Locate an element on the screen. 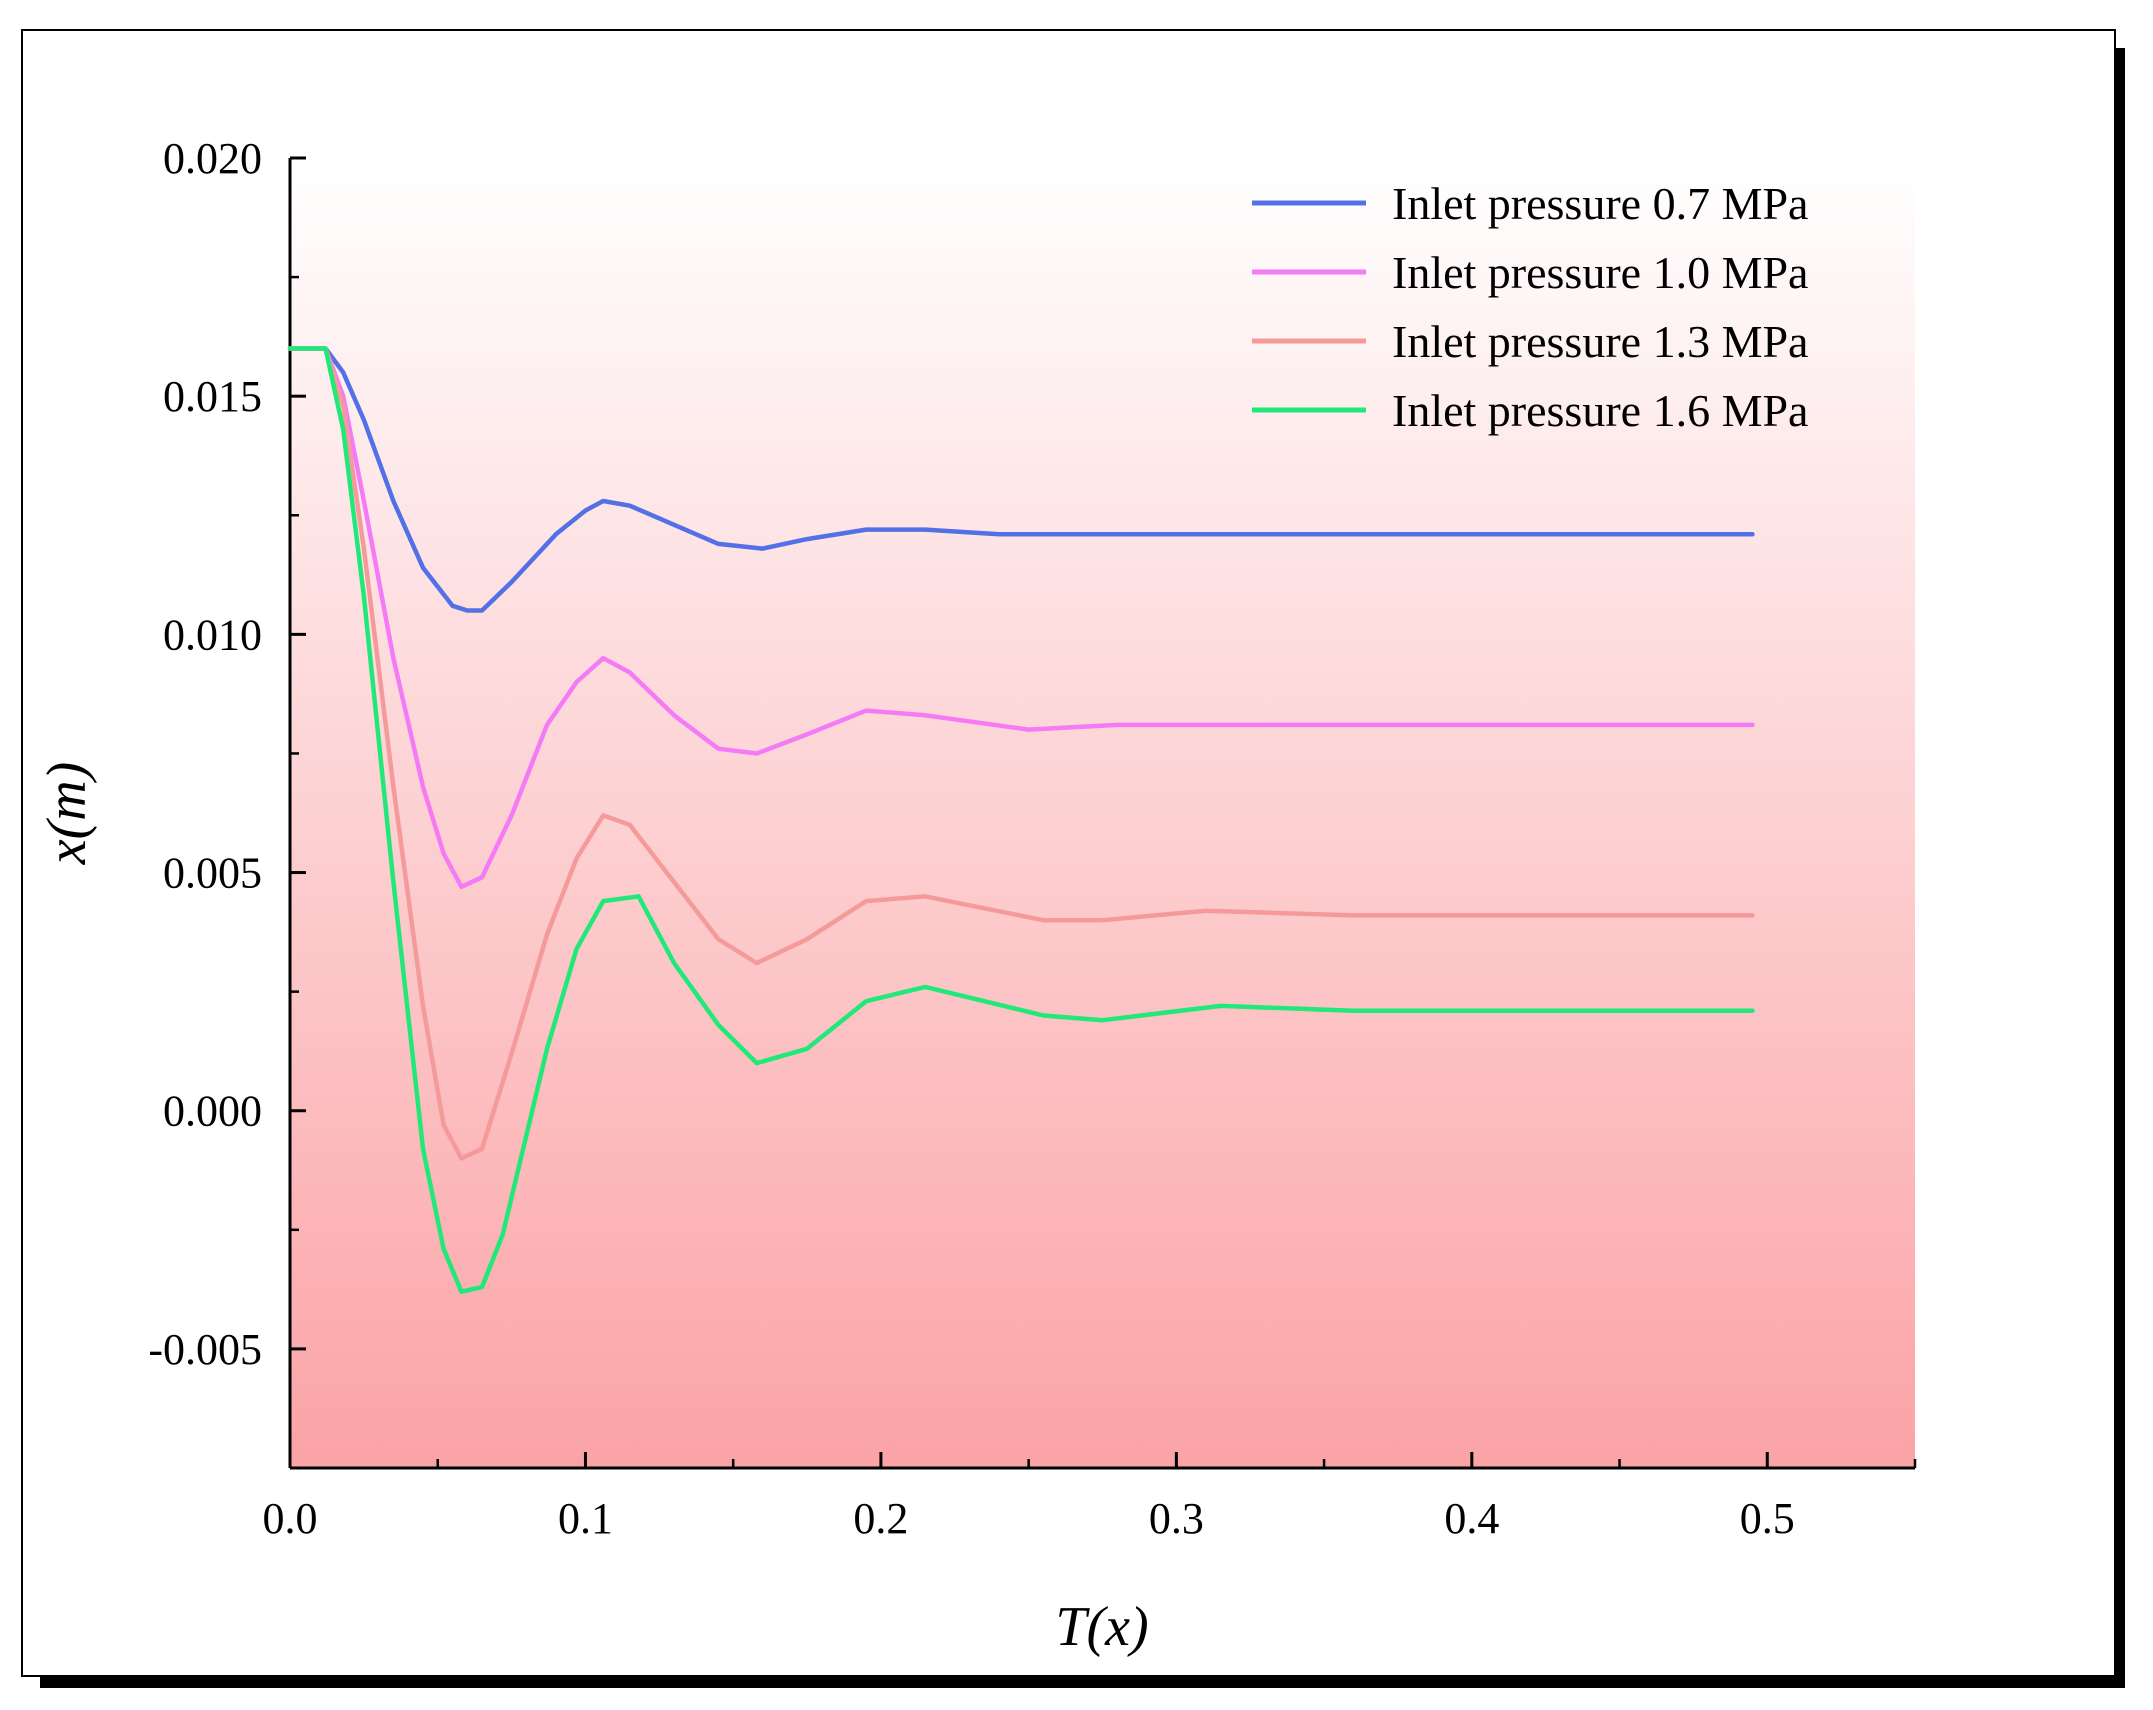  x-tick-label: 0.0 is located at coordinates (290, 1518).